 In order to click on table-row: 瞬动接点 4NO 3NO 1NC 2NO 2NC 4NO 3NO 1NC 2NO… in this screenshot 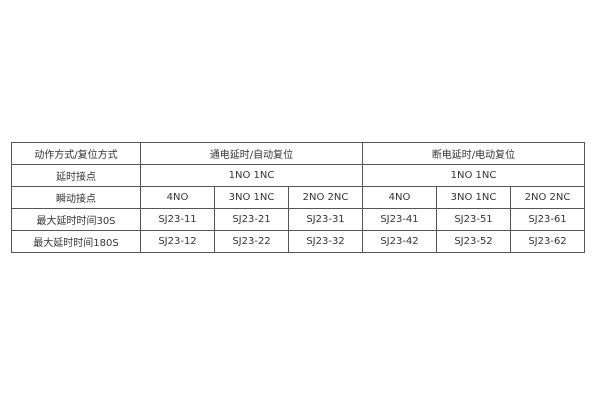, I will do `click(298, 197)`.